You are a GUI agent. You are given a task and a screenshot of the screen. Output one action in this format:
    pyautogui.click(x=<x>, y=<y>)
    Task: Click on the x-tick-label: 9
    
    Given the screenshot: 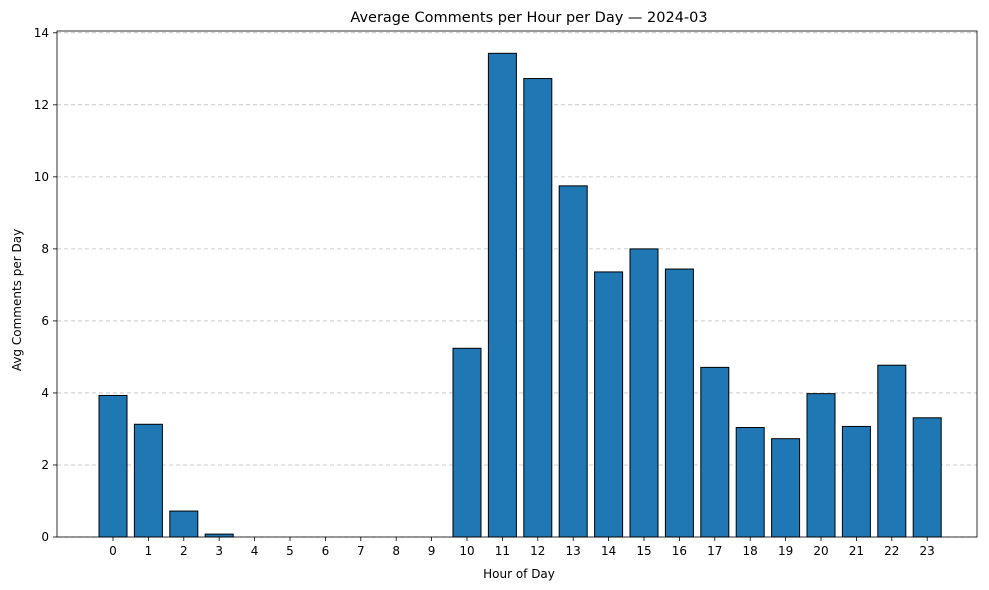 What is the action you would take?
    pyautogui.click(x=432, y=551)
    